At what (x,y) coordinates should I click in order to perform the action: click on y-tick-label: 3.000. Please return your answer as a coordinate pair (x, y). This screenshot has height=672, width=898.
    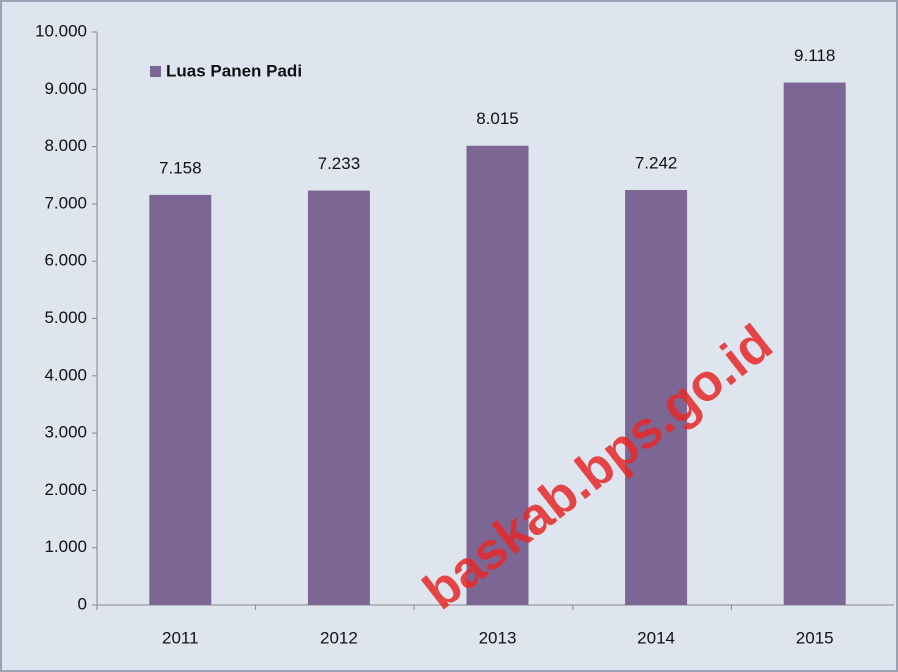
    Looking at the image, I should click on (65, 432).